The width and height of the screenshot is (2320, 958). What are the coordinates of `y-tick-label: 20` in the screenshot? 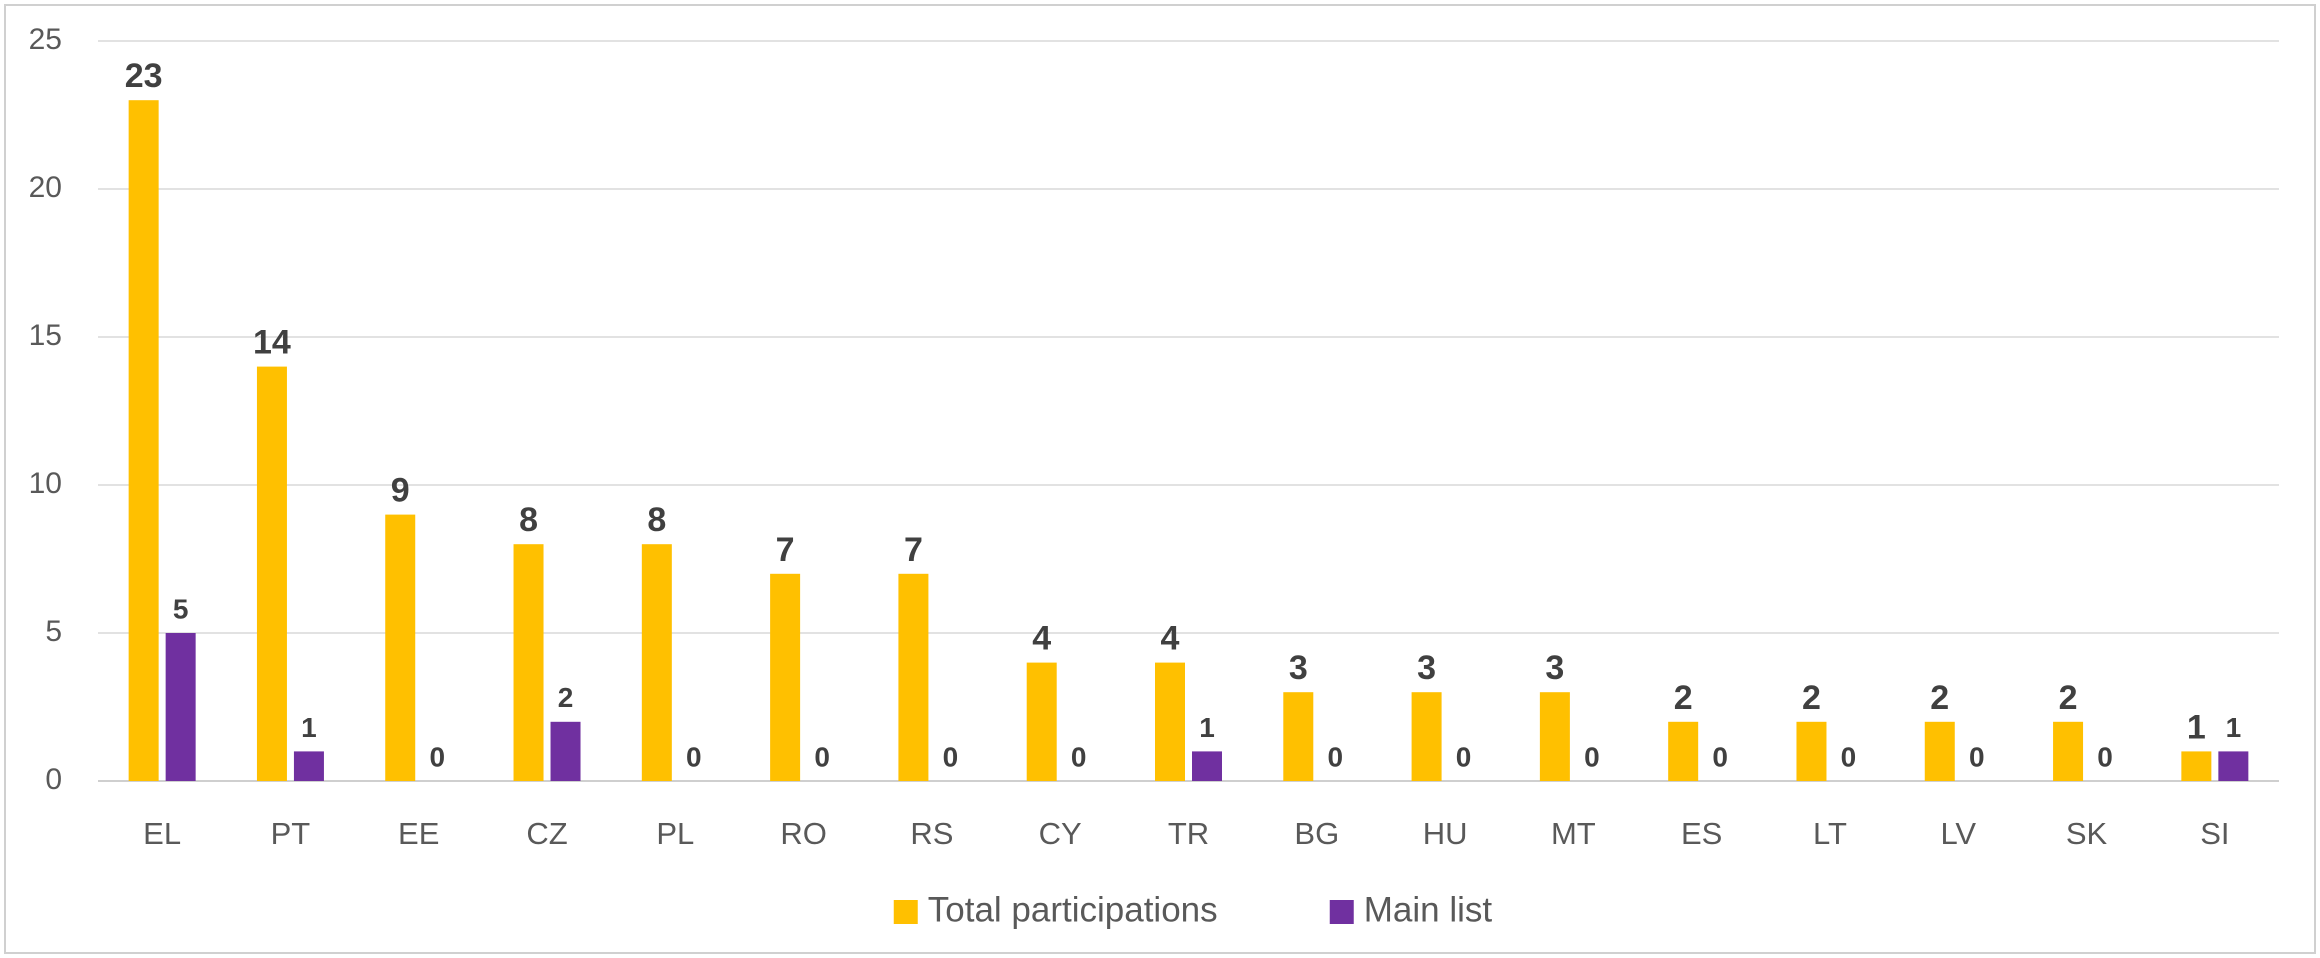 It's located at (45, 187).